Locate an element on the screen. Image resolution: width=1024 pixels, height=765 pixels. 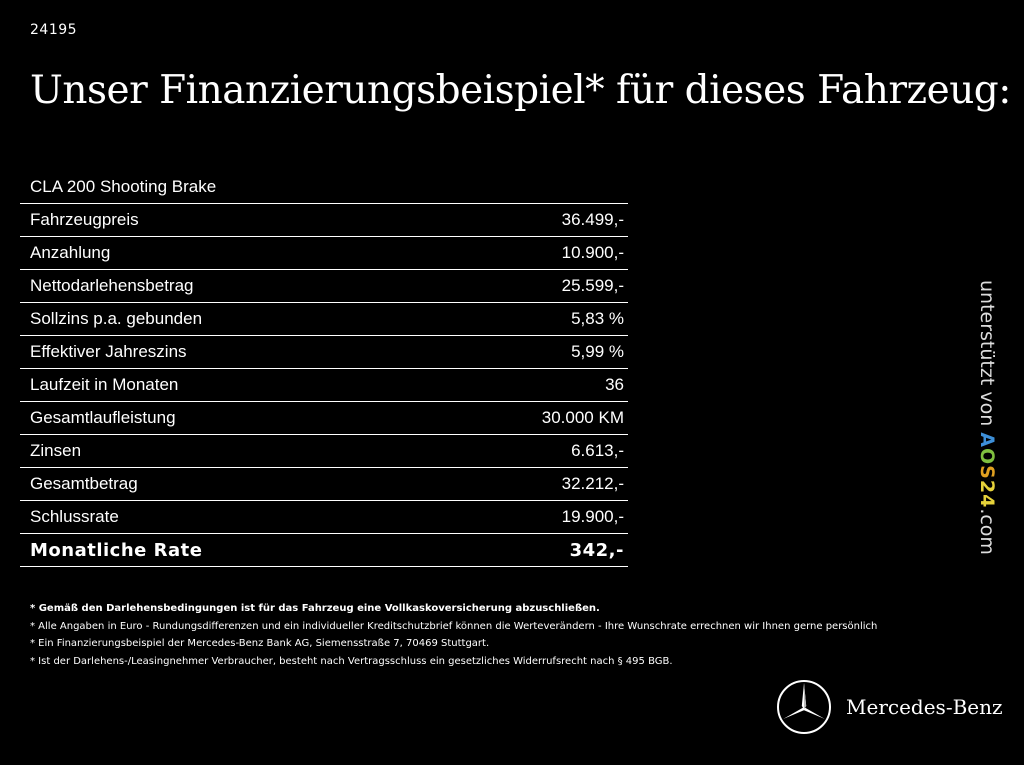
row-value: 30.000 KM is located at coordinates (582, 417).